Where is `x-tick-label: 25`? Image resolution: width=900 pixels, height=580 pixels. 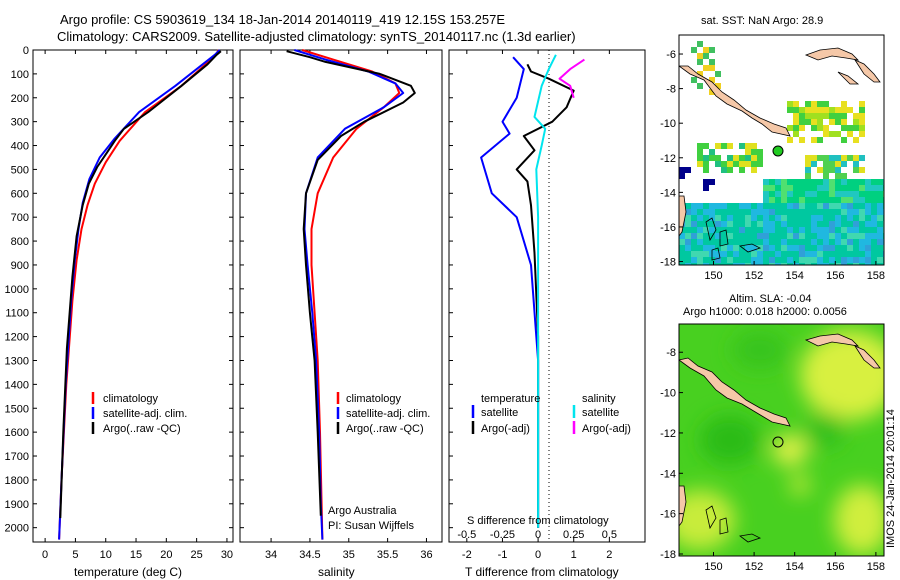
x-tick-label: 25 is located at coordinates (197, 555).